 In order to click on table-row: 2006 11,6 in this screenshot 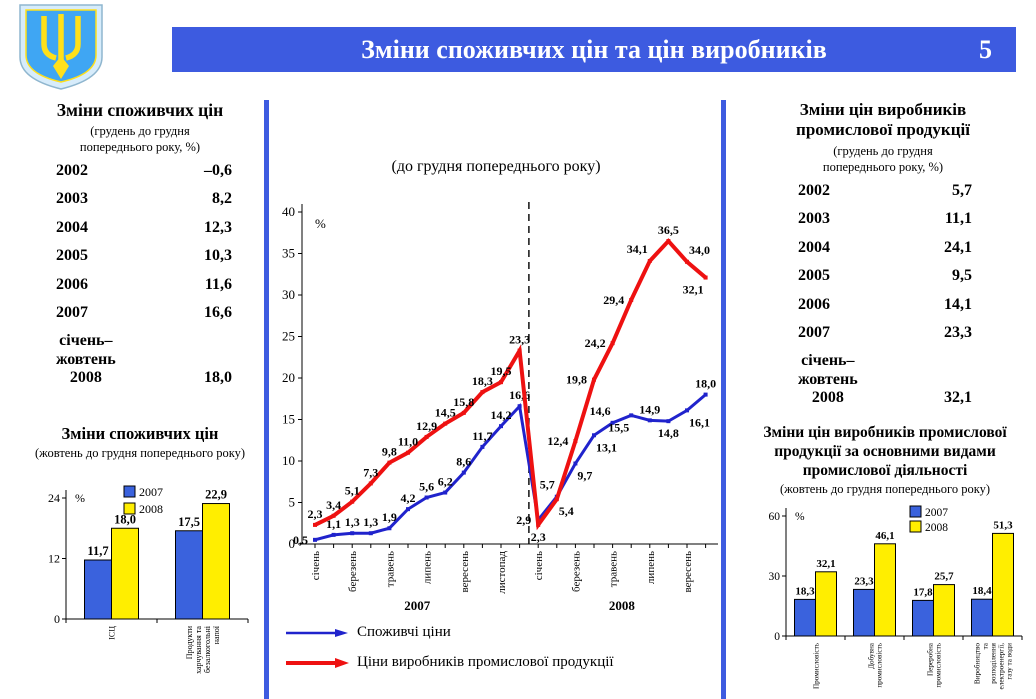, I will do `click(144, 285)`.